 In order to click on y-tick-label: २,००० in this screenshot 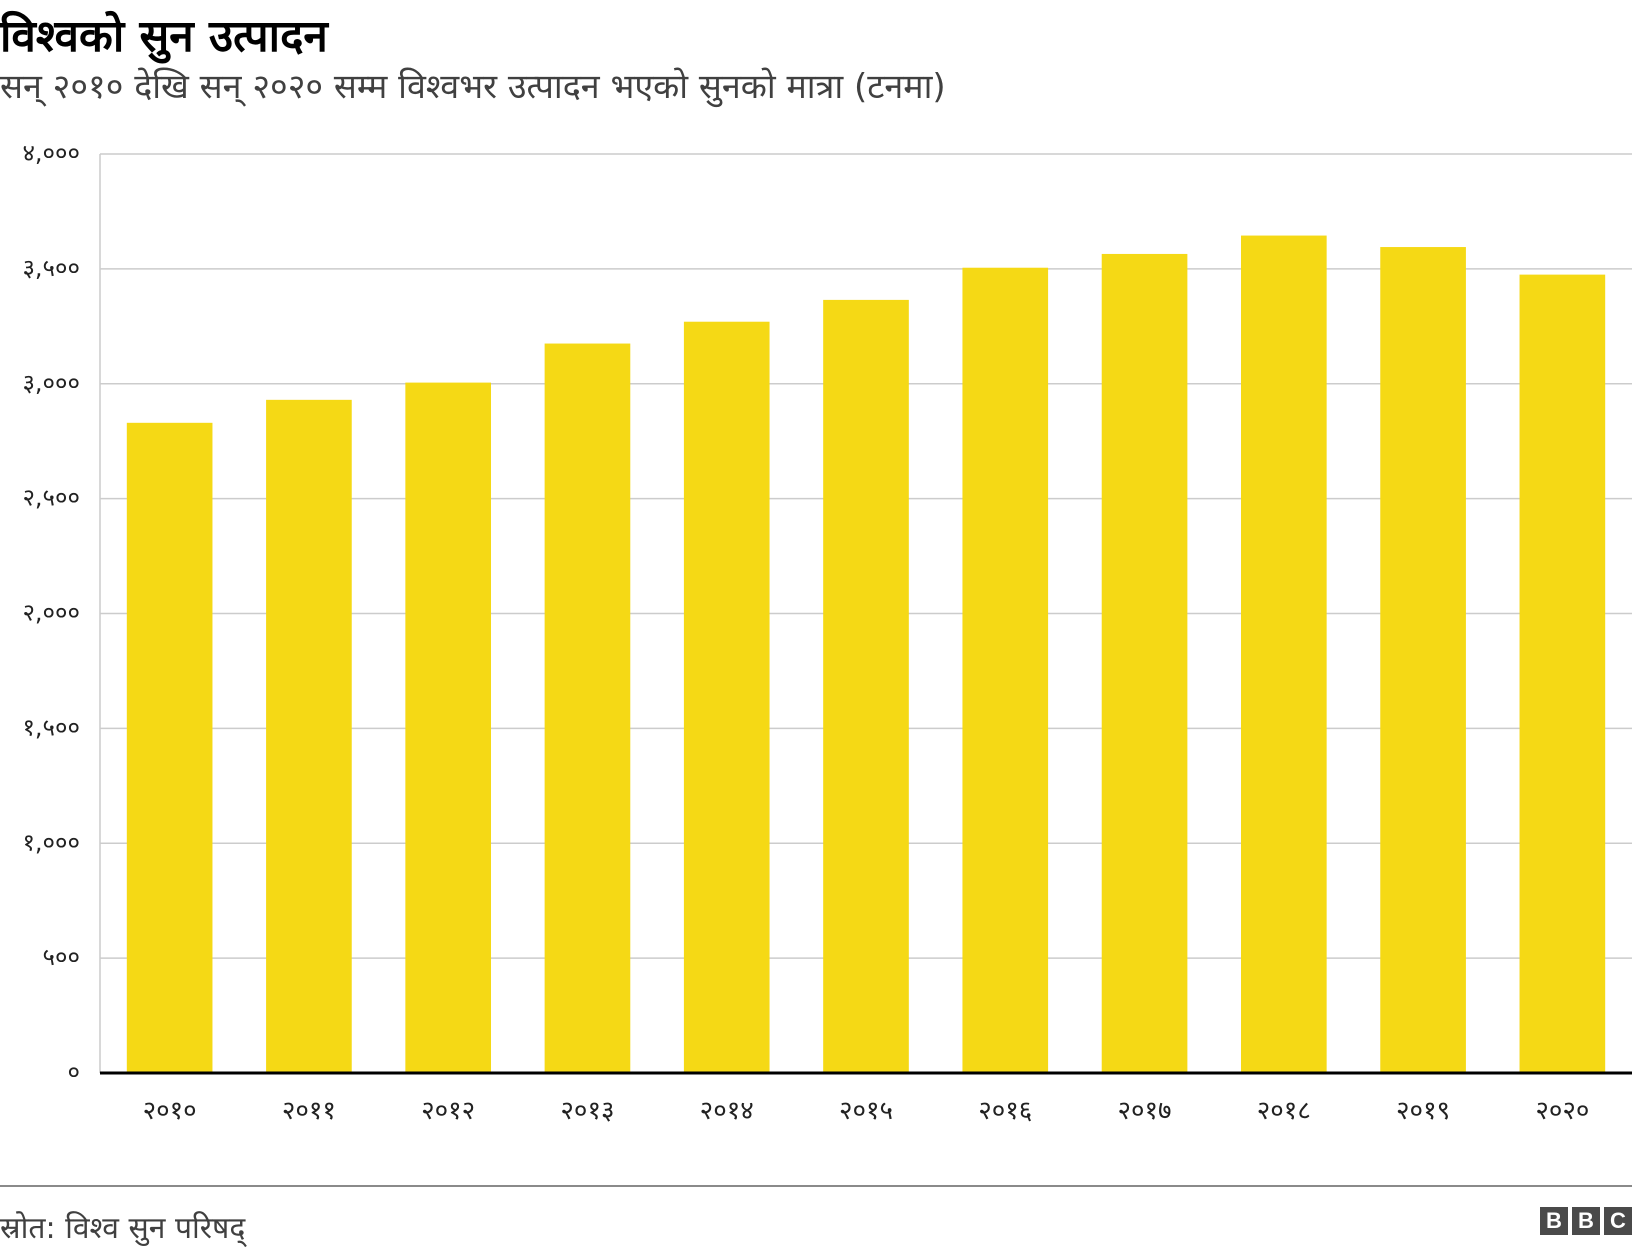, I will do `click(51, 613)`.